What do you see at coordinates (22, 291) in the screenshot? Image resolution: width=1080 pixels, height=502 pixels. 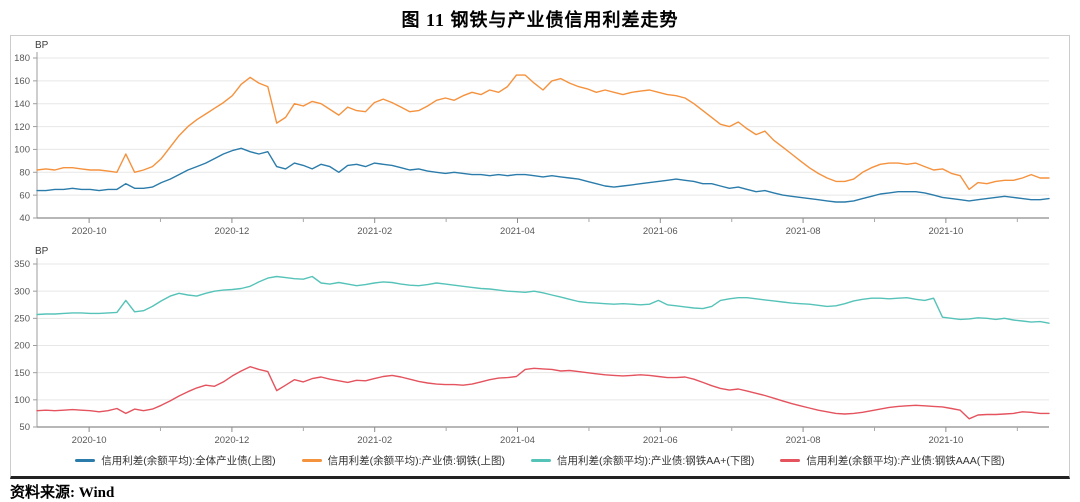 I see `y-tick-label: 300` at bounding box center [22, 291].